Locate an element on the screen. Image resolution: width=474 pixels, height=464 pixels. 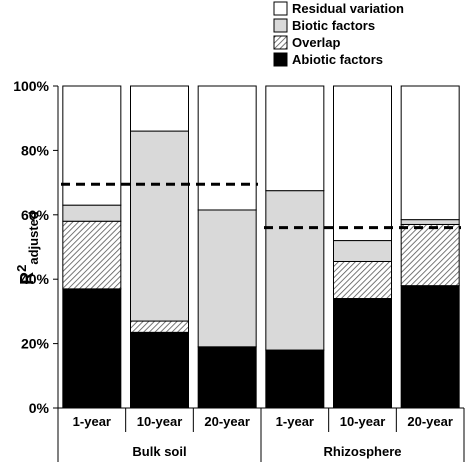
y-axis-label-subscript: adjusted is located at coordinates (33, 238).